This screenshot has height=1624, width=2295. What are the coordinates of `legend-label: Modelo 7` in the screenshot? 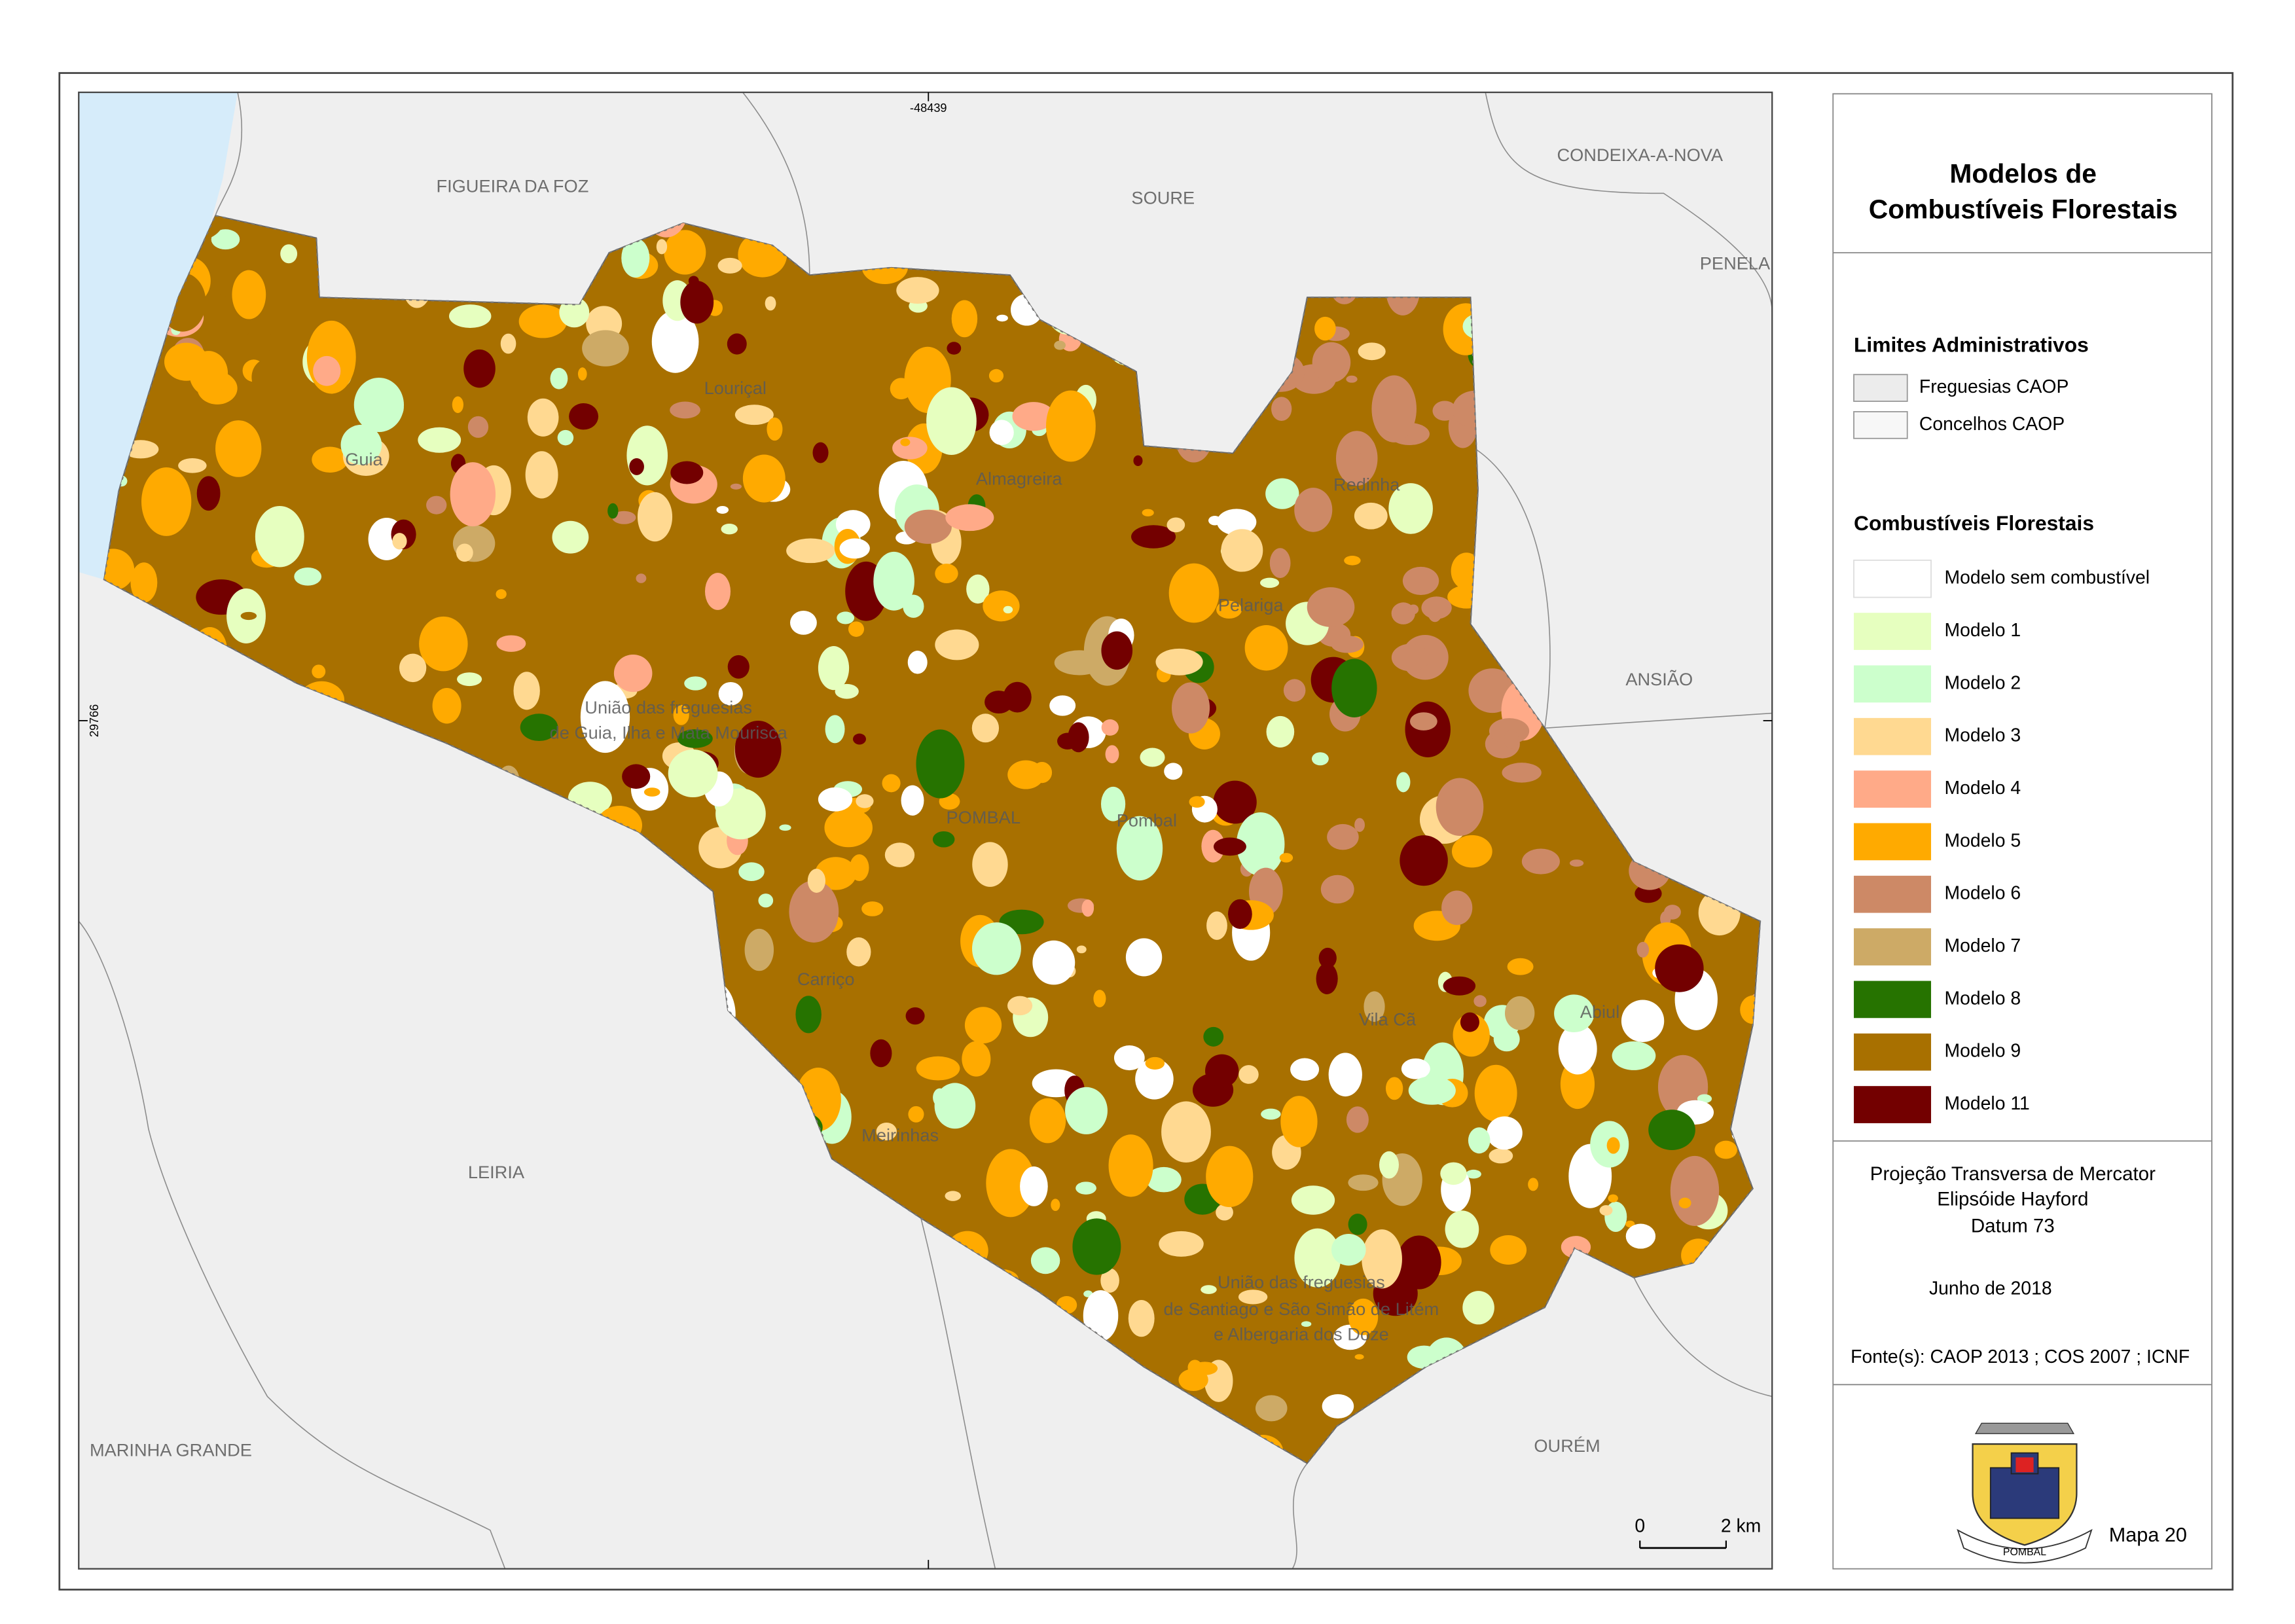 It's located at (1983, 945).